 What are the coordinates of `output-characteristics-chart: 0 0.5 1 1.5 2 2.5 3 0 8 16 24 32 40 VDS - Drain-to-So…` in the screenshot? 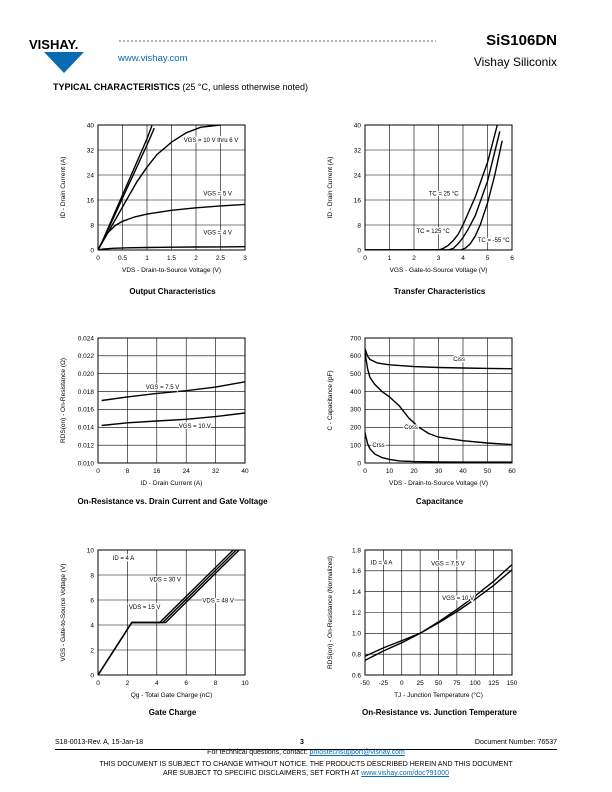 It's located at (153, 198).